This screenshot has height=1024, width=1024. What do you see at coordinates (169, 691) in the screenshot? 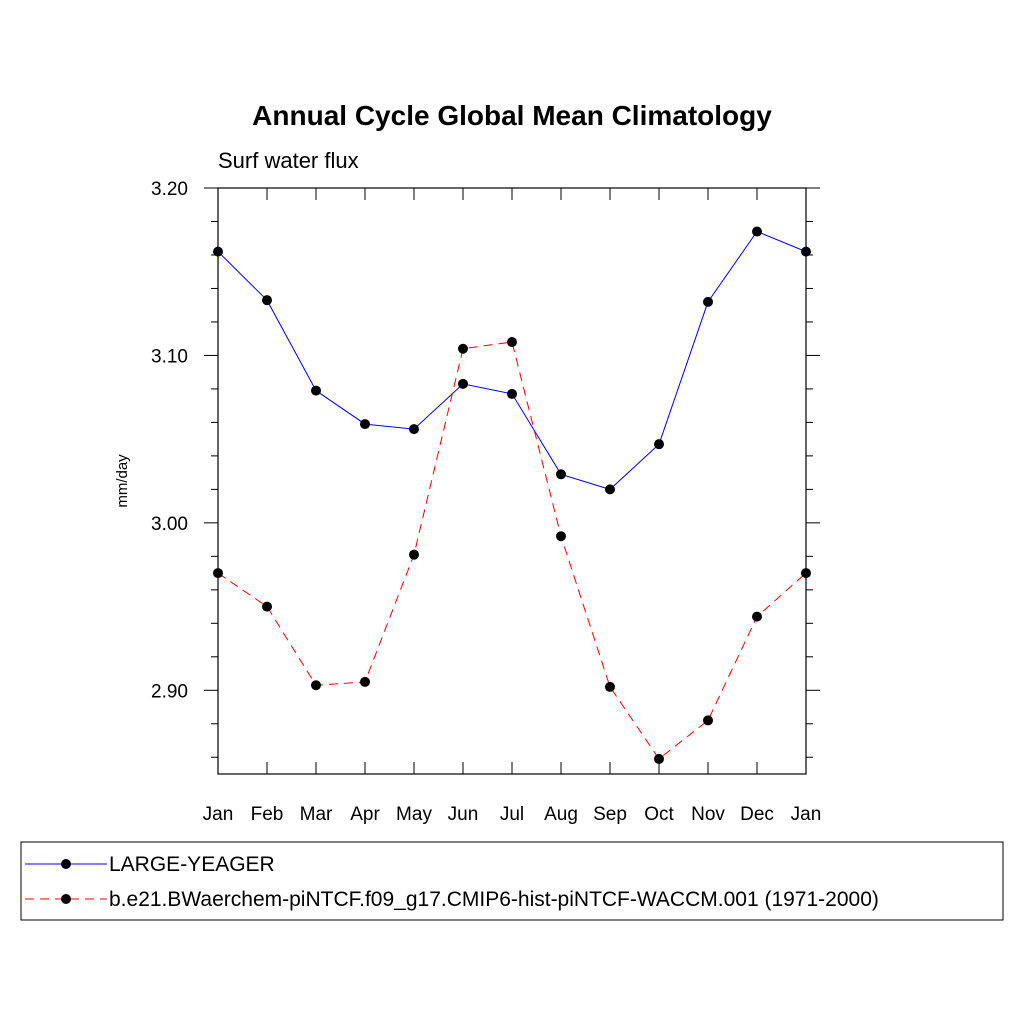
I see `y-tick-label: 2.90` at bounding box center [169, 691].